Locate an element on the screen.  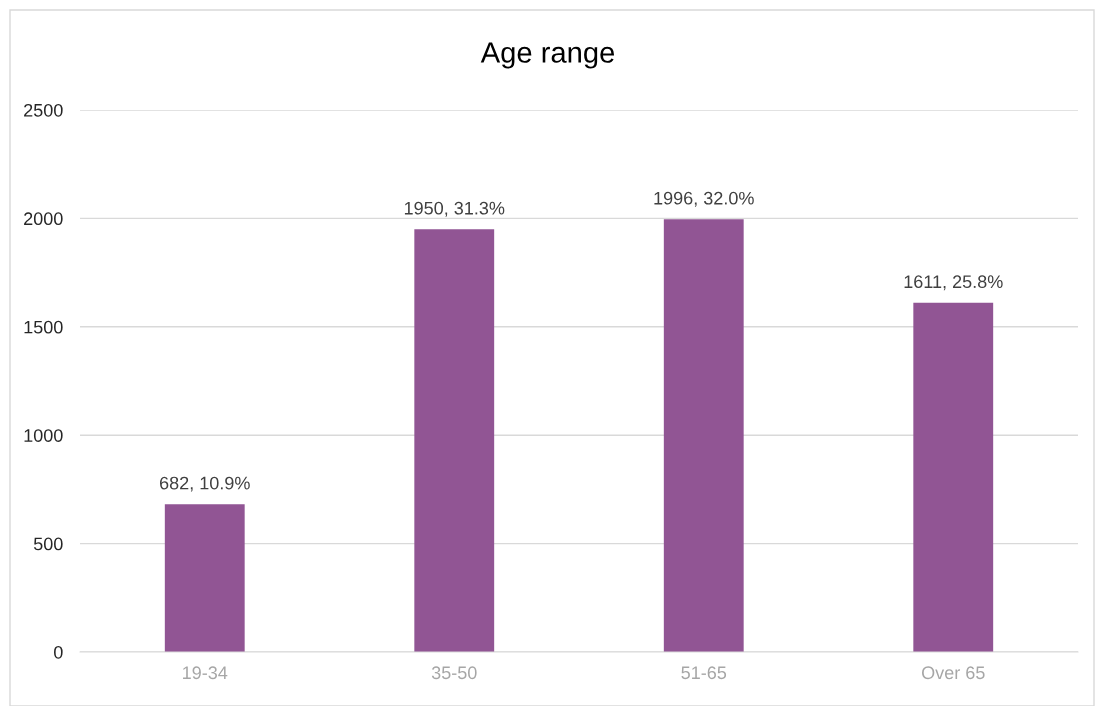
y-tick-label: 1500 is located at coordinates (43, 327).